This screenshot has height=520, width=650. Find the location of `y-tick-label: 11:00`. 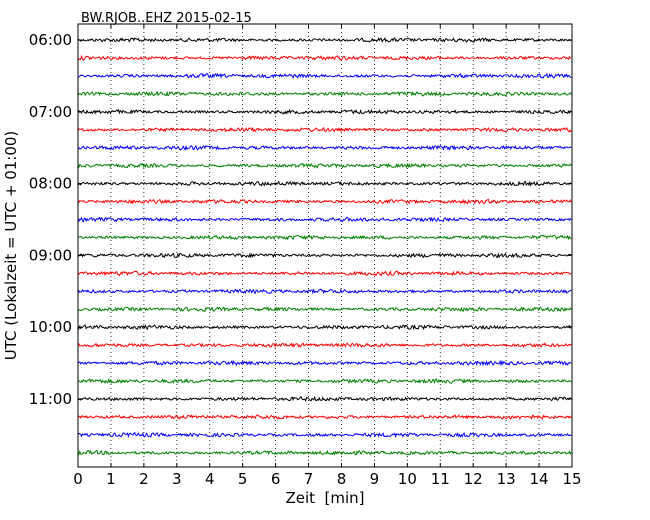

y-tick-label: 11:00 is located at coordinates (50, 399).